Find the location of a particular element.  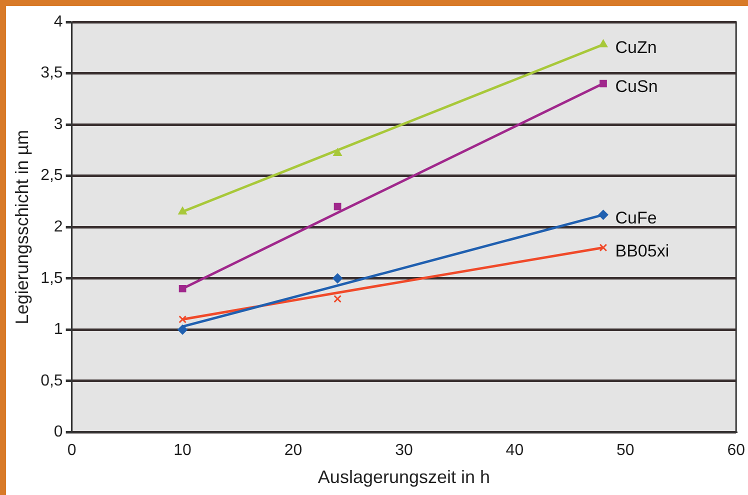

x-tick-label: 0 is located at coordinates (71, 451).